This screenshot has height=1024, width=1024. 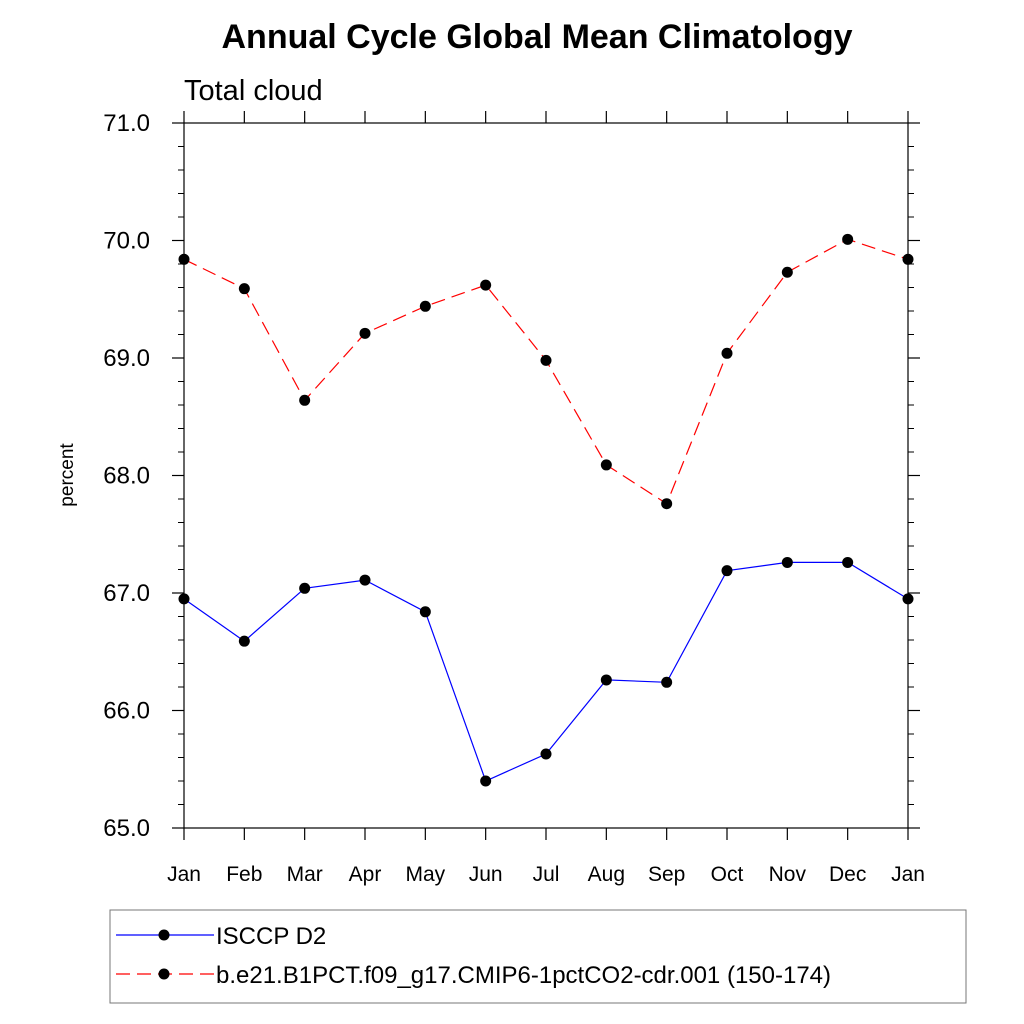 I want to click on y-tick-label: 68.0, so click(x=126, y=476).